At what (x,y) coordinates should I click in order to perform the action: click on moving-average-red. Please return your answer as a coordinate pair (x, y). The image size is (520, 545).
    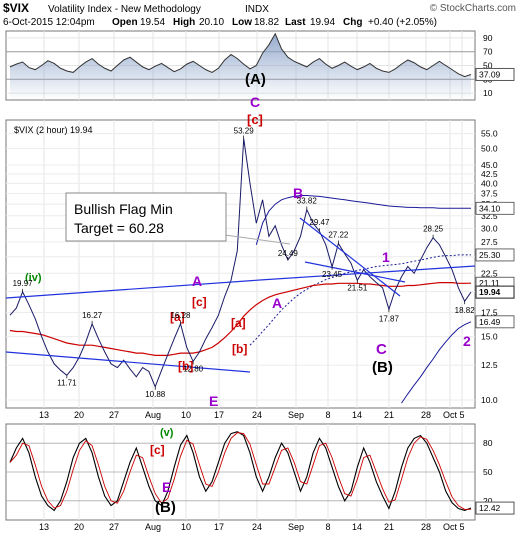
    Looking at the image, I should click on (240, 319).